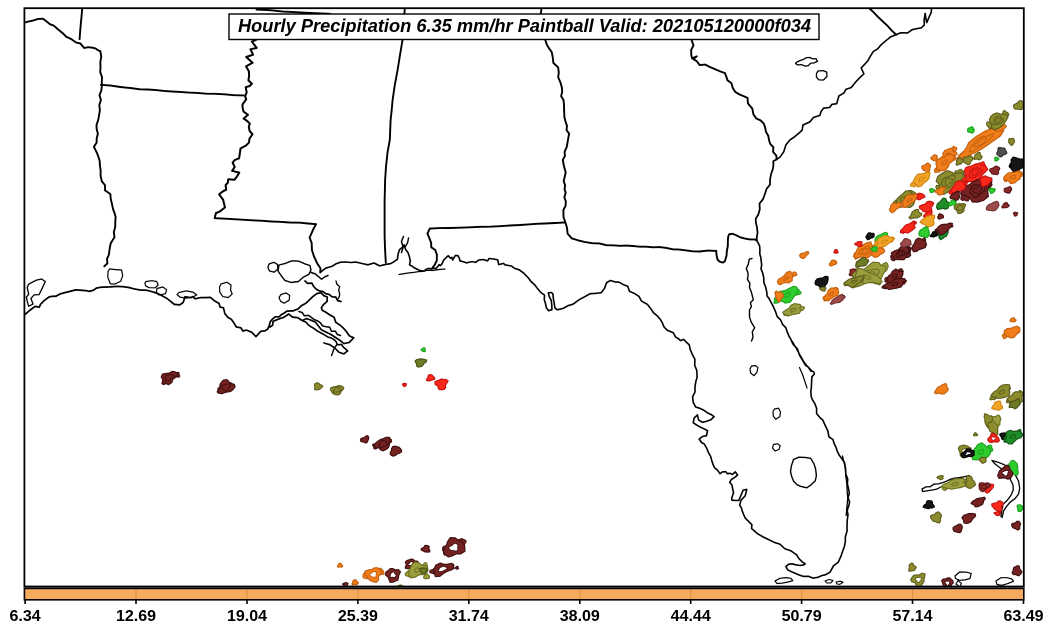 Image resolution: width=1053 pixels, height=633 pixels. Describe the element at coordinates (358, 616) in the screenshot. I see `svg-text: 25.39` at that location.